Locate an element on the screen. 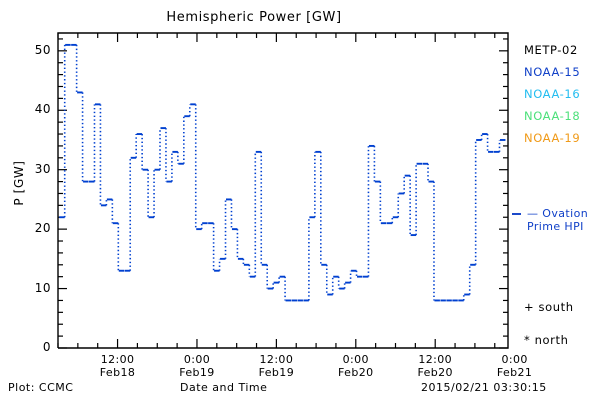  x-tick-label: 0:00 Feb21 is located at coordinates (515, 366).